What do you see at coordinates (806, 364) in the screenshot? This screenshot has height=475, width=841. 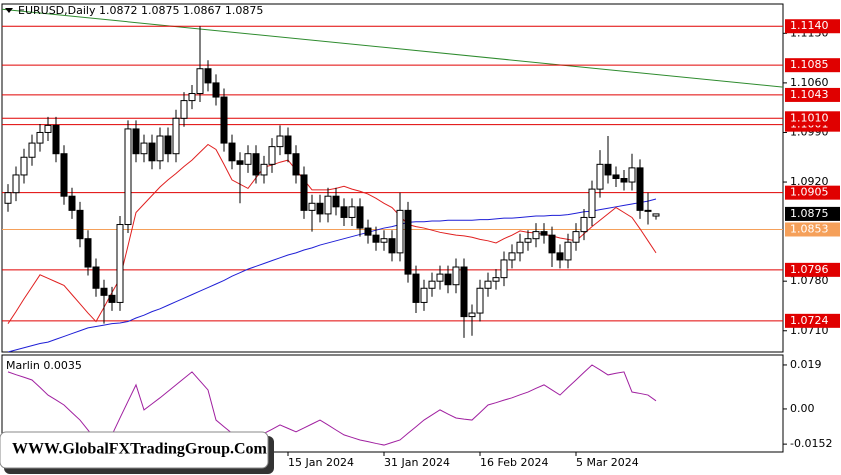 I see `y-tick-label: 0.019` at bounding box center [806, 364].